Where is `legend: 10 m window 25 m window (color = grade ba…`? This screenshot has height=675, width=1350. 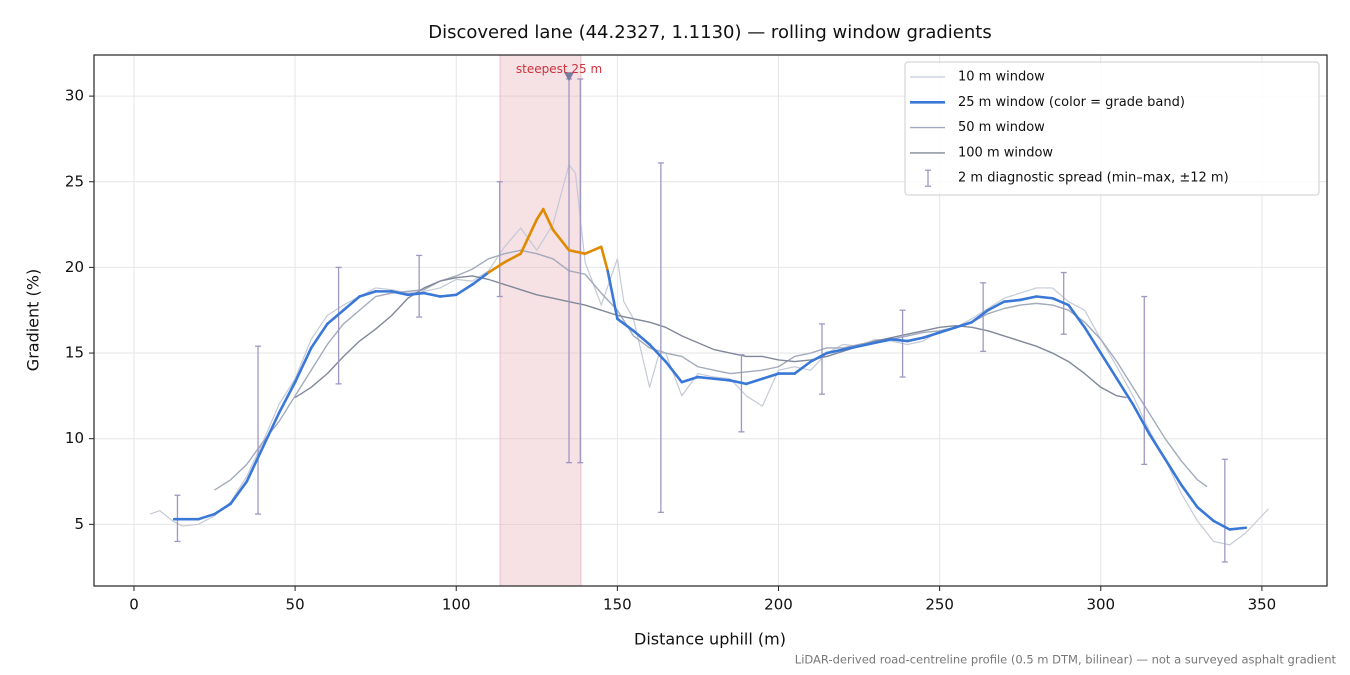 legend: 10 m window 25 m window (color = grade ba… is located at coordinates (1112, 128).